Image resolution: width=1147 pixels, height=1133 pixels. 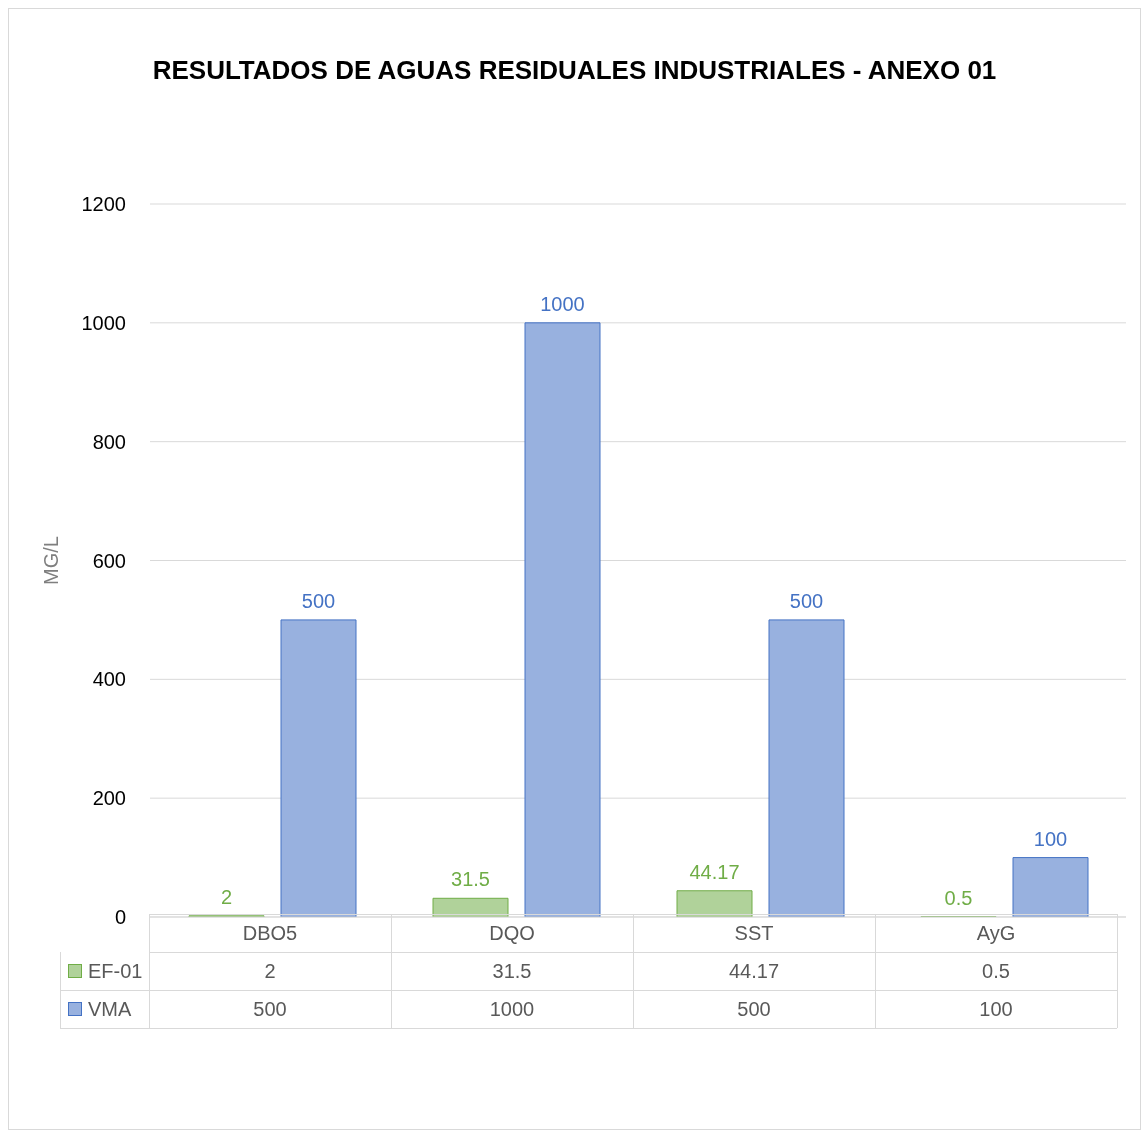 What do you see at coordinates (109, 441) in the screenshot?
I see `y-tick-label: 800` at bounding box center [109, 441].